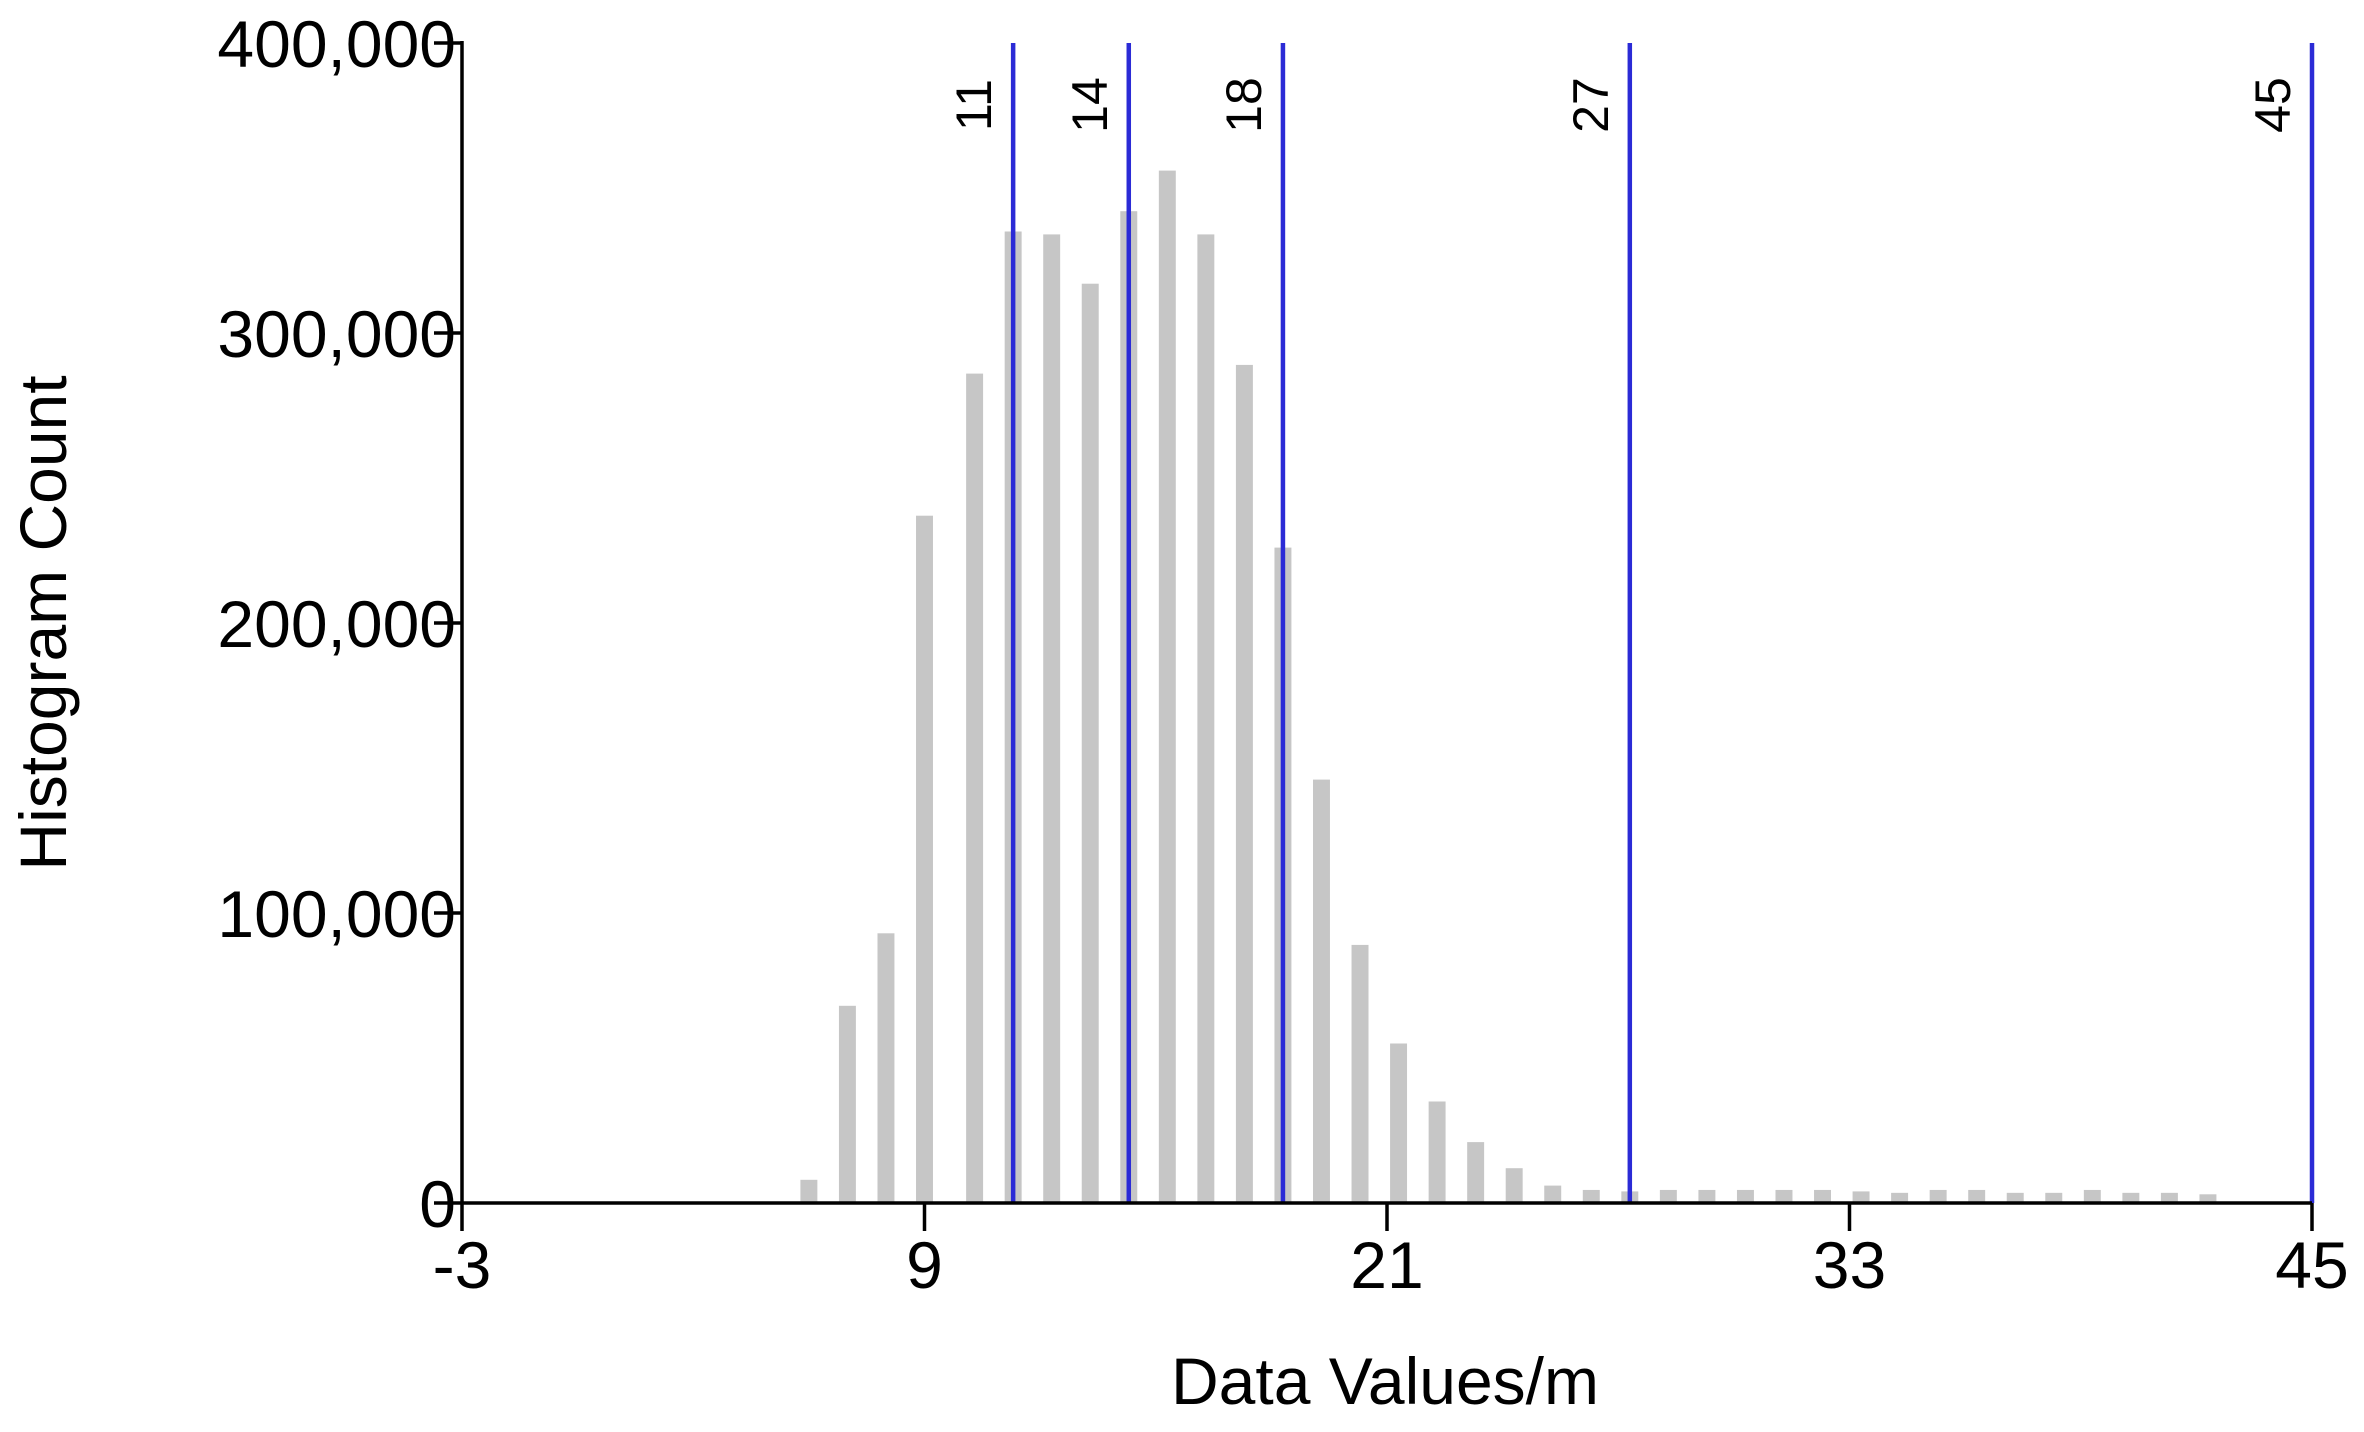 This screenshot has width=2364, height=1432. I want to click on x-ticks-group: -3 9 21 33 45, so click(1391, 1252).